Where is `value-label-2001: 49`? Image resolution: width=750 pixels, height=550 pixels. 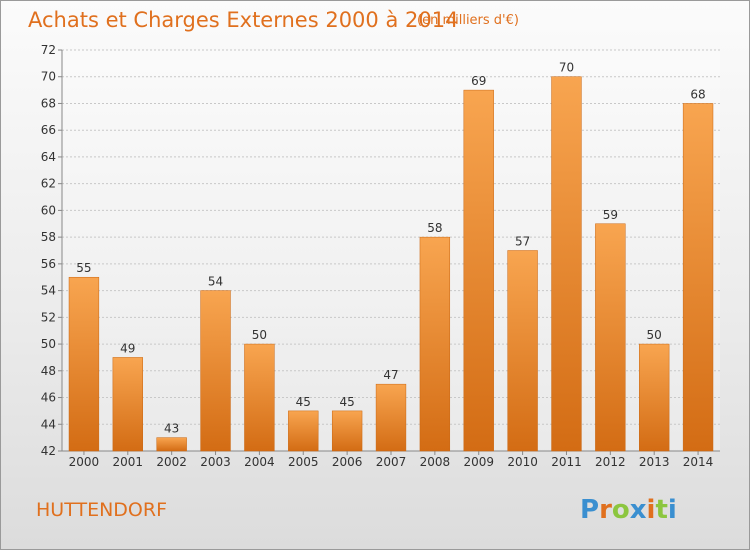 value-label-2001: 49 is located at coordinates (127, 348).